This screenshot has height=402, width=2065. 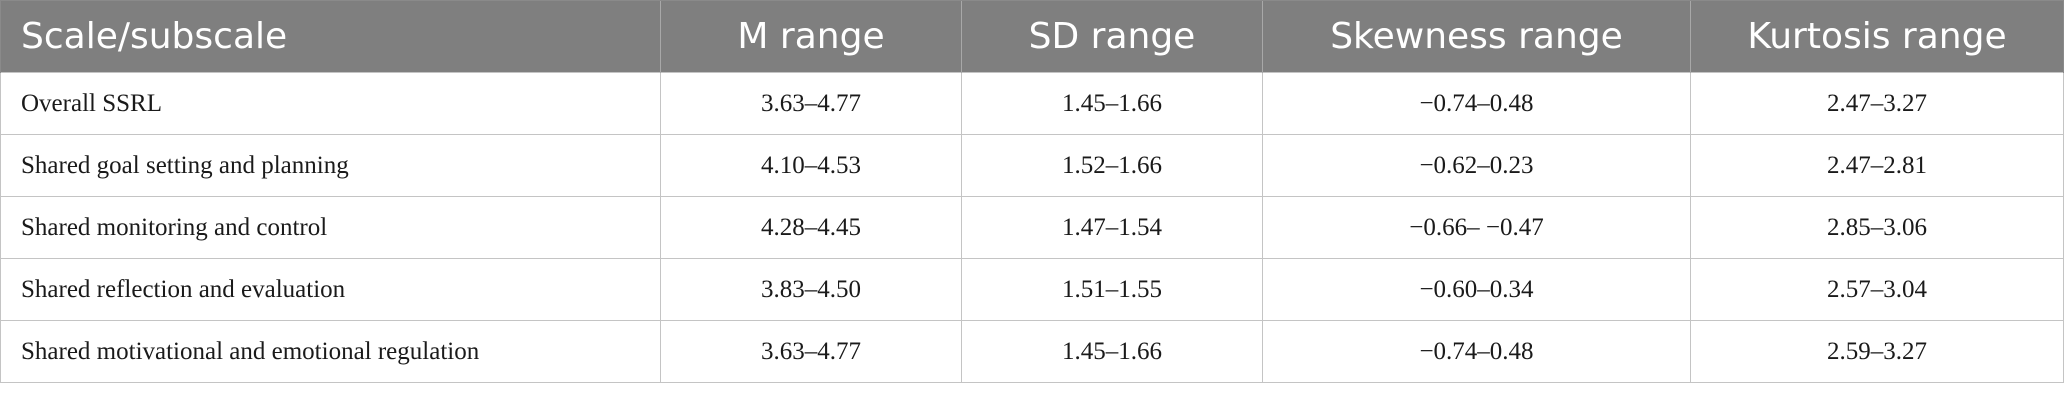 What do you see at coordinates (1877, 289) in the screenshot?
I see `cell-kurtosis-range: 2.57–3.04` at bounding box center [1877, 289].